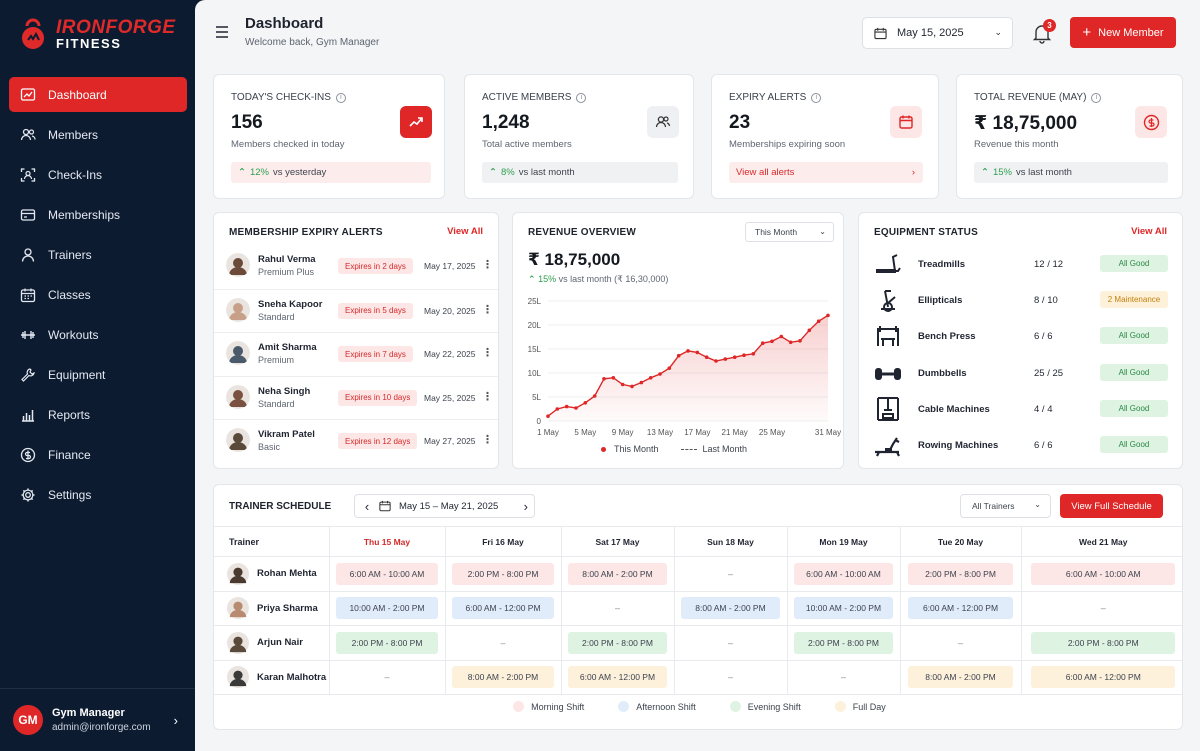 Image resolution: width=1200 pixels, height=751 pixels. I want to click on list-item: Cable Machines 4 / 4 All Good, so click(1020, 410).